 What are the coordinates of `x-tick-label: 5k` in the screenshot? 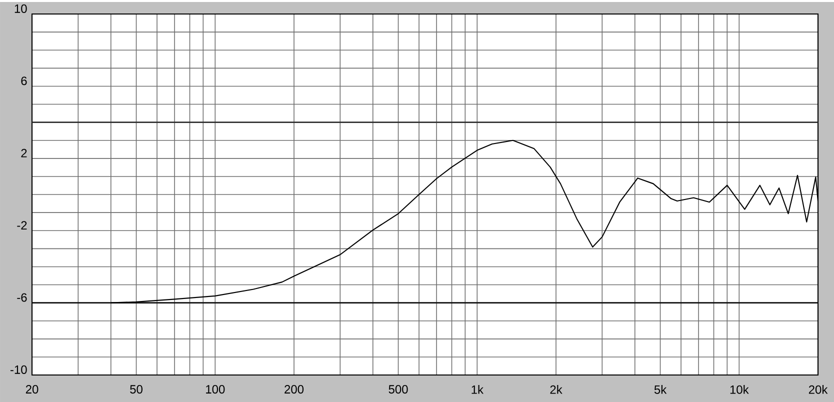 It's located at (660, 389).